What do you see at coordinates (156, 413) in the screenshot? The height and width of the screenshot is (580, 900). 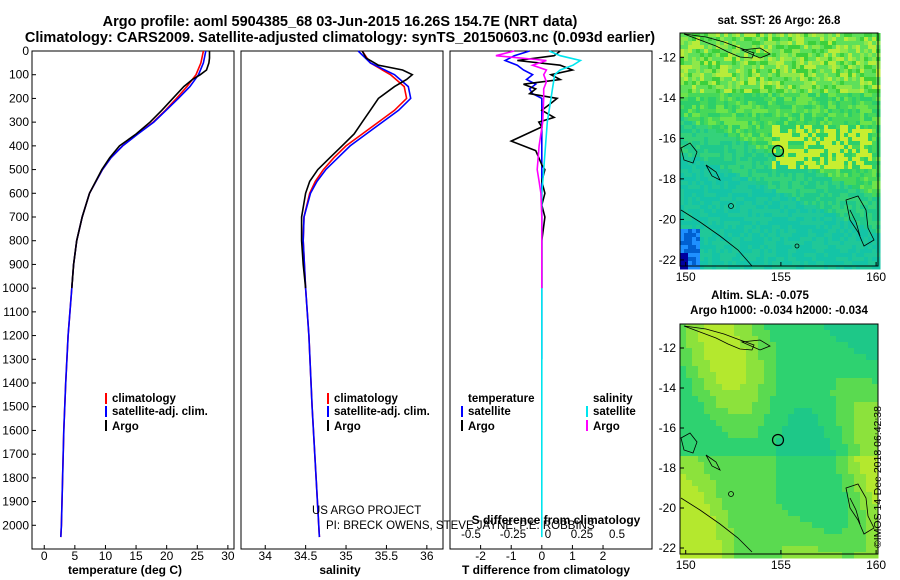 I see `temperature-legend: climatology satellite-adj. clim. Argo` at bounding box center [156, 413].